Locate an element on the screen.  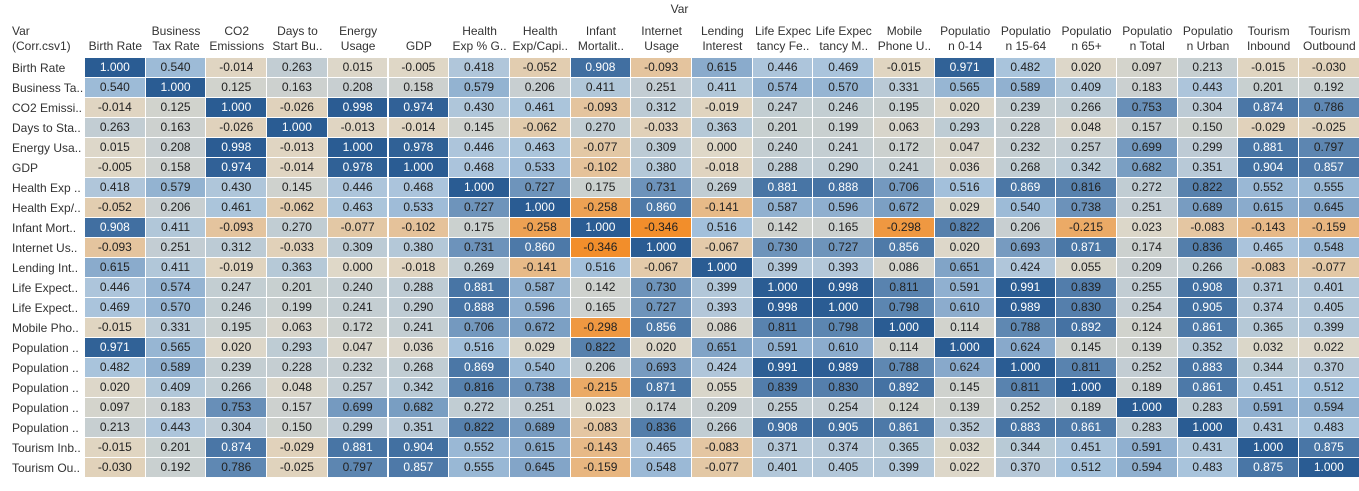
heatmap-cell: 0.974 is located at coordinates (419, 108).